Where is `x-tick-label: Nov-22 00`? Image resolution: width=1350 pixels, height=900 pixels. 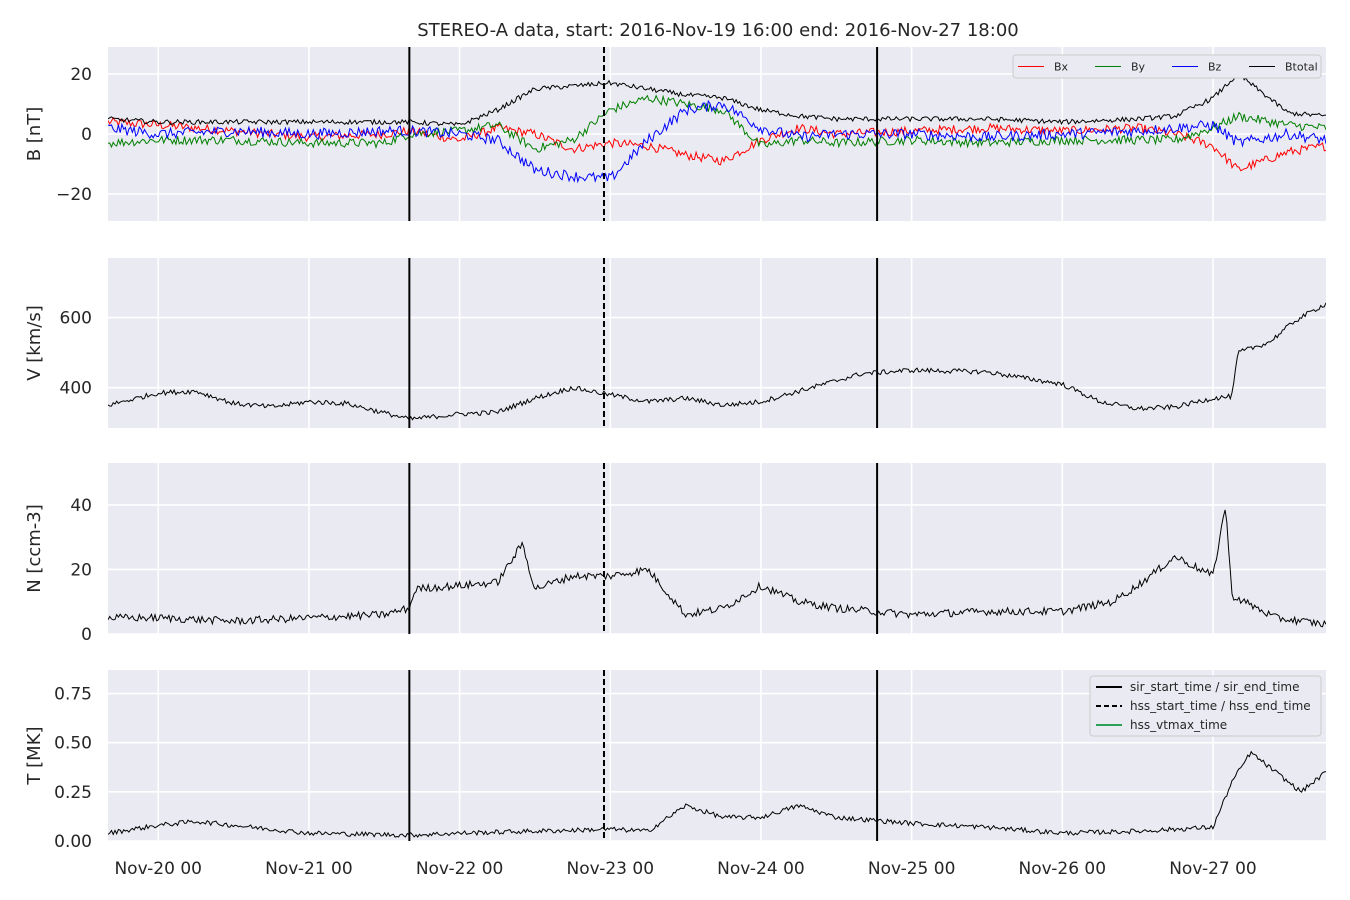 x-tick-label: Nov-22 00 is located at coordinates (460, 869).